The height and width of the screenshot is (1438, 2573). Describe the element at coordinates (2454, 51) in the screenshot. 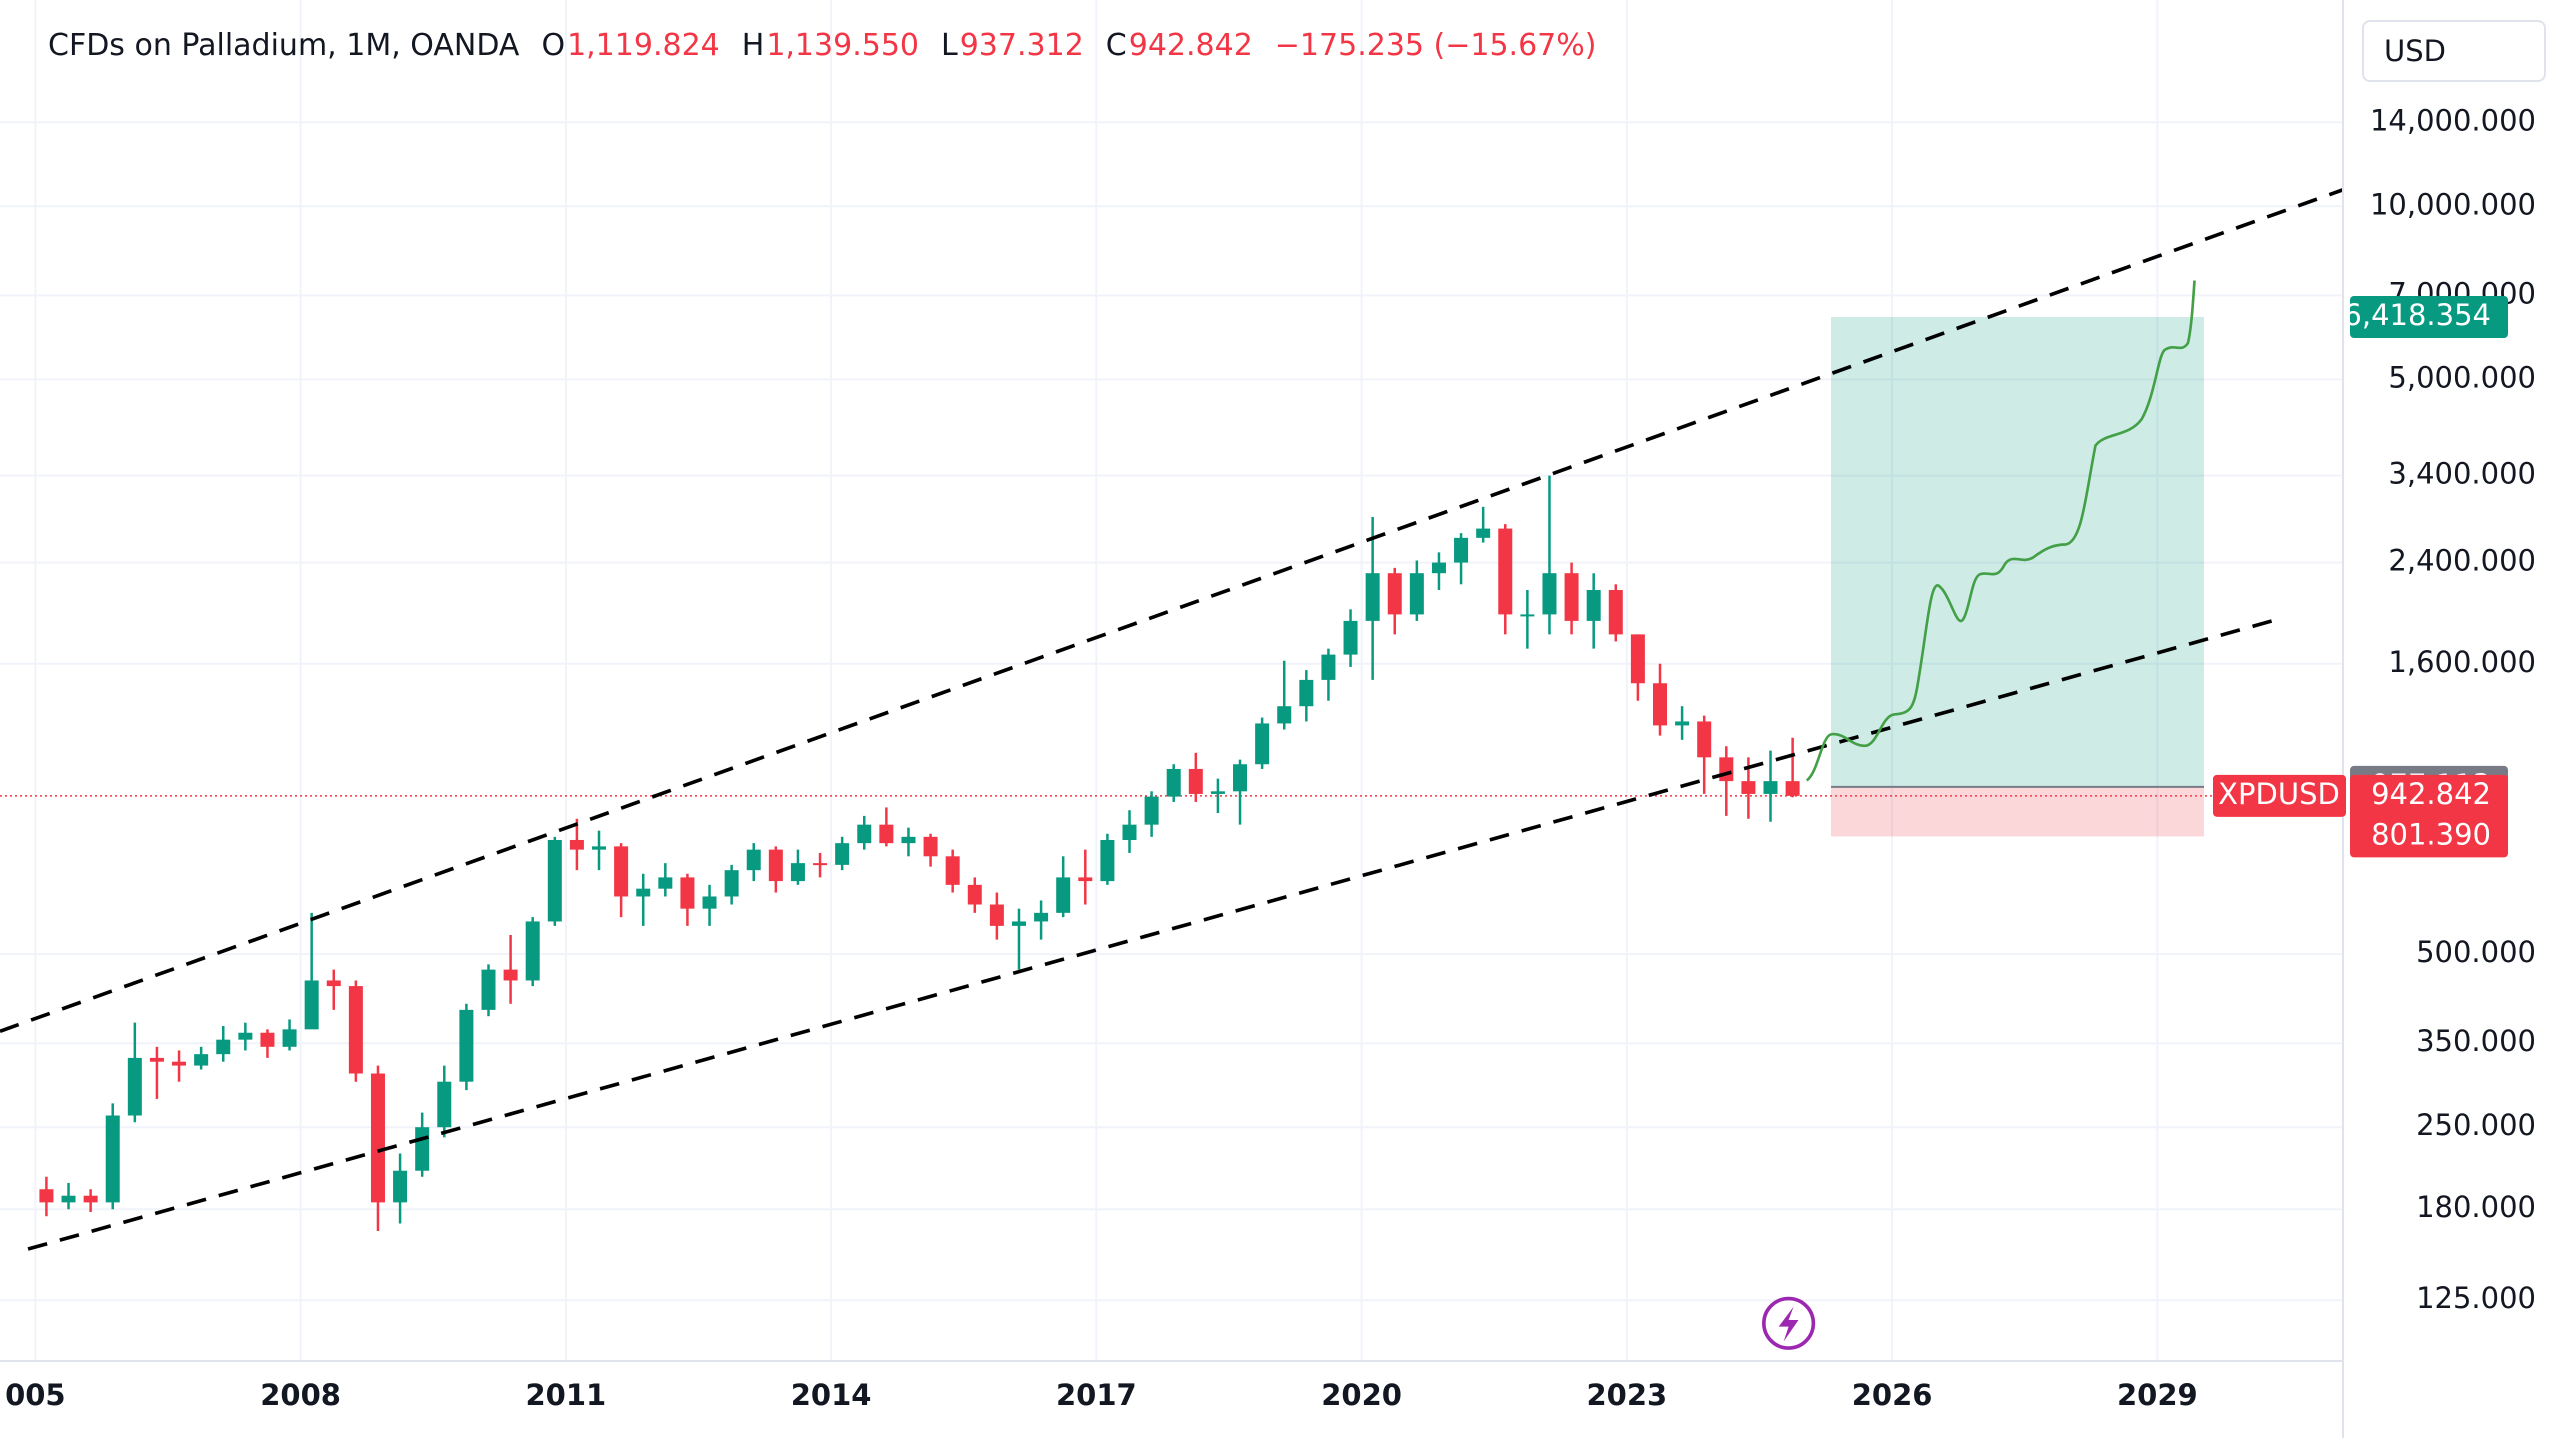

I see `currency-button: USD` at that location.